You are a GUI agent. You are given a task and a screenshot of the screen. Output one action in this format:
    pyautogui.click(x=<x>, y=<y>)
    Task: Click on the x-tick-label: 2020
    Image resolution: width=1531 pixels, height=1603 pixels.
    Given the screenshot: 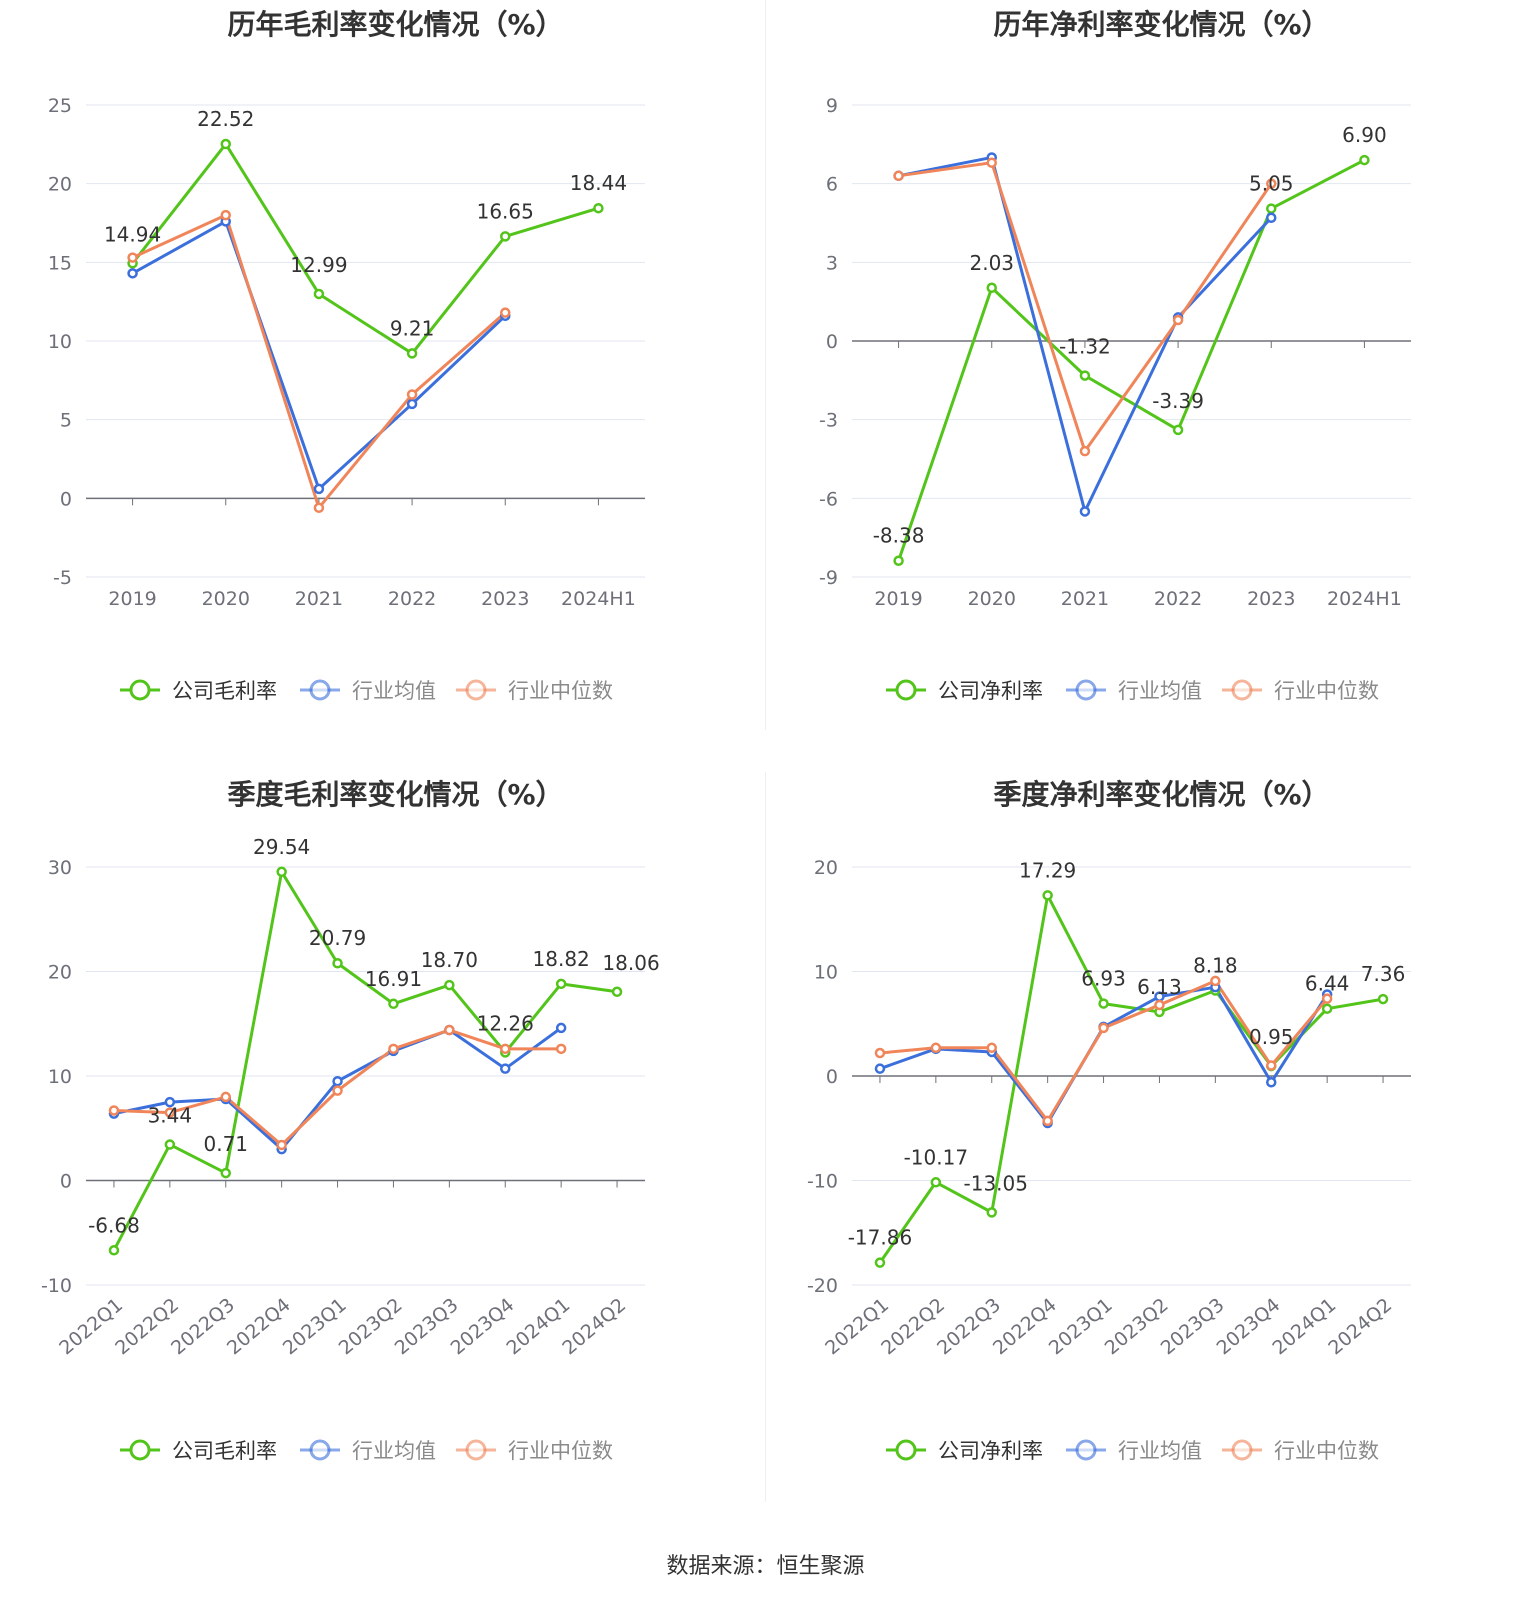 What is the action you would take?
    pyautogui.click(x=226, y=599)
    